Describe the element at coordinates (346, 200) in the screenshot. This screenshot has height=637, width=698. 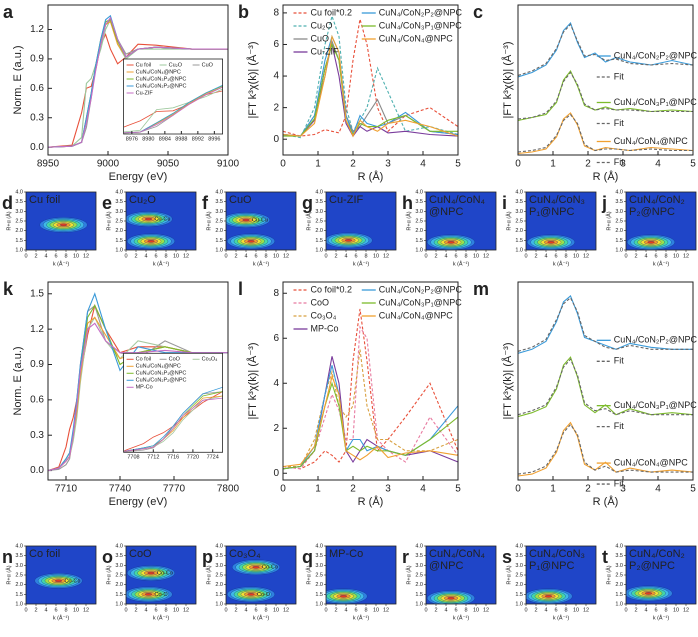
I see `panel-title: Cu-ZIF` at that location.